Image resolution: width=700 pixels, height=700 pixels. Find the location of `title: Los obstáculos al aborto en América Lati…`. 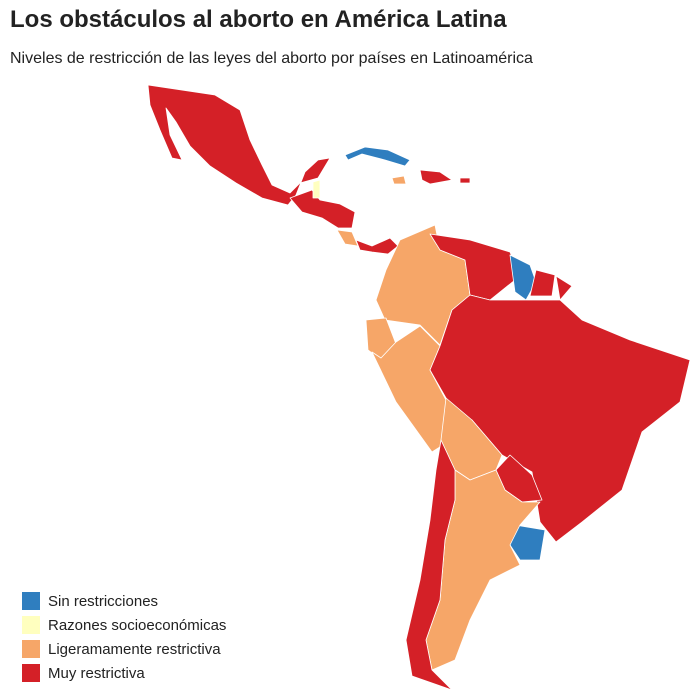

title: Los obstáculos al aborto en América Lati… is located at coordinates (258, 19).